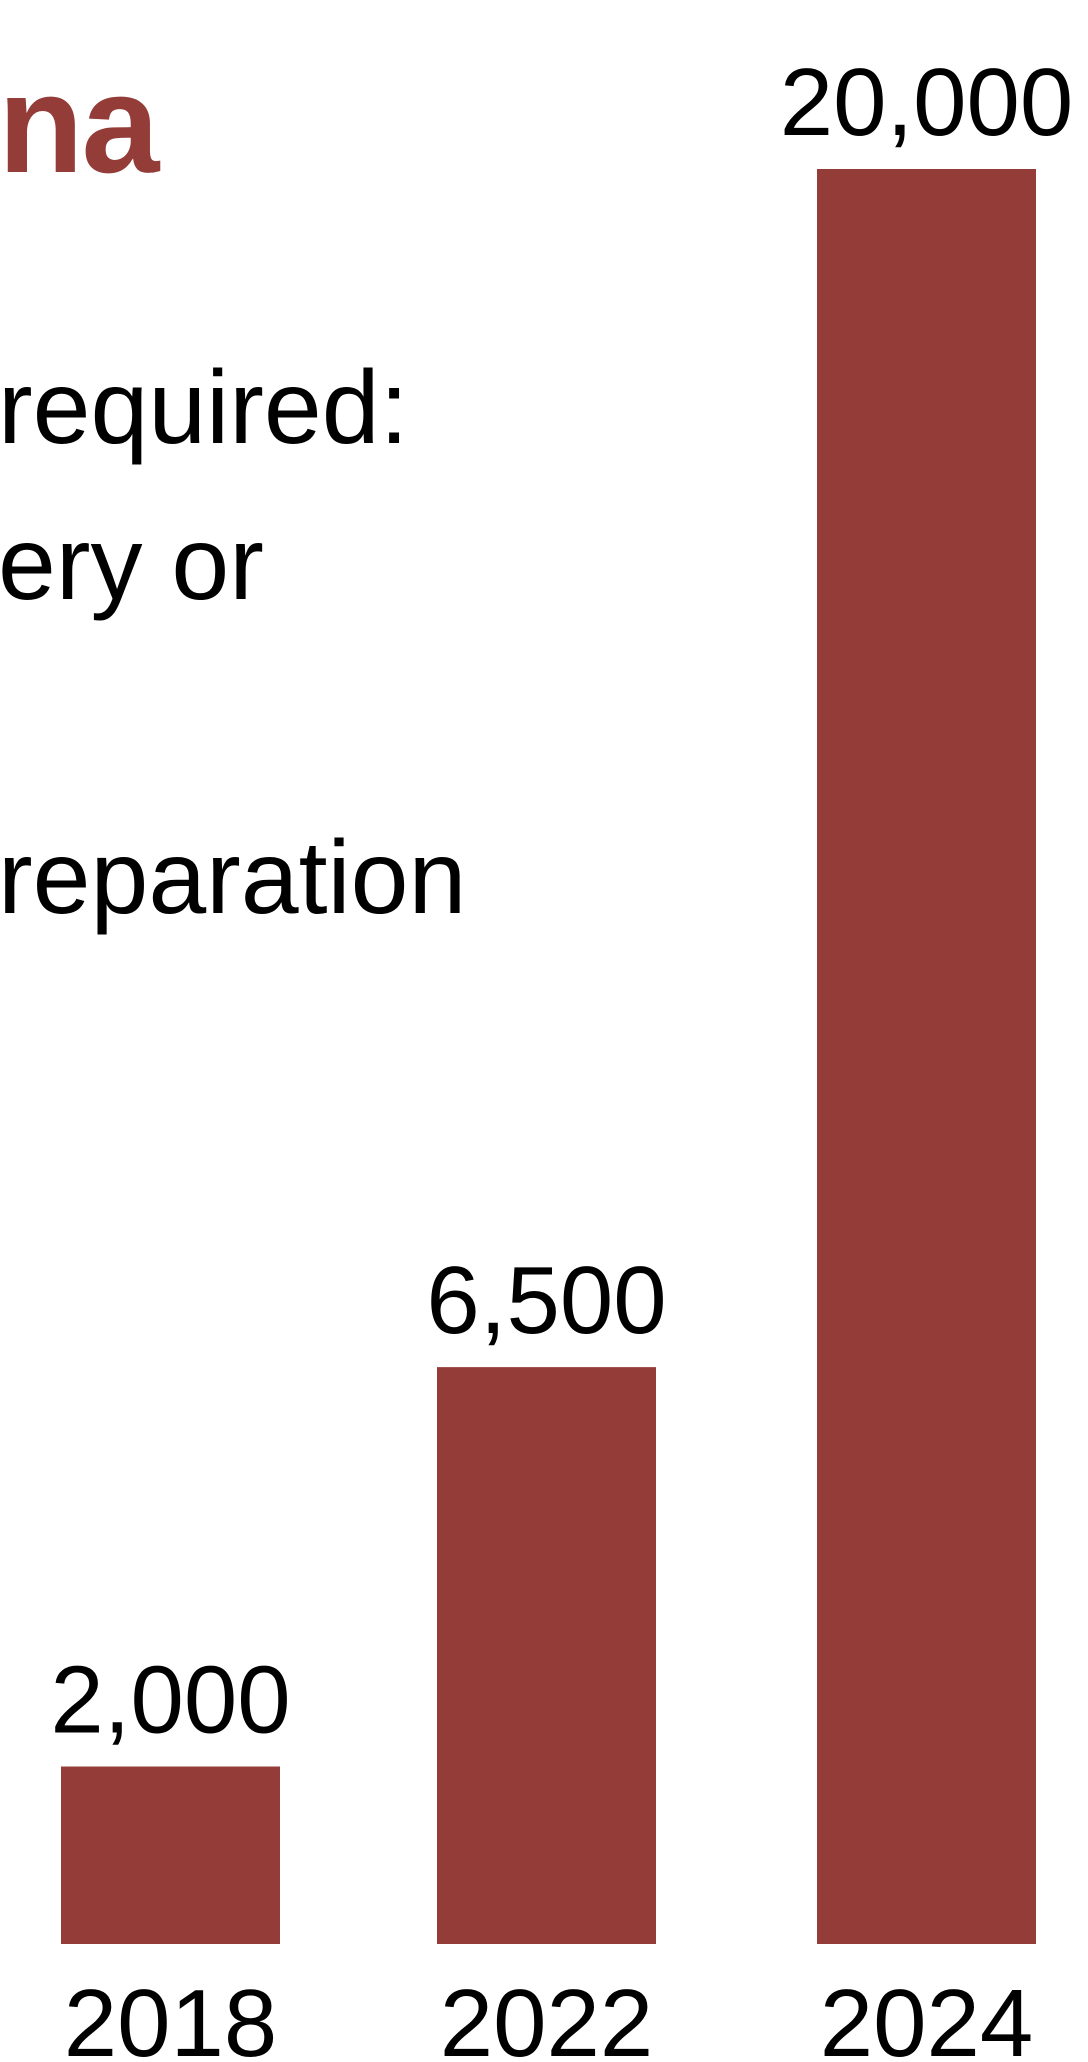  I want to click on bar-value-label-2024: 20,000, so click(927, 102).